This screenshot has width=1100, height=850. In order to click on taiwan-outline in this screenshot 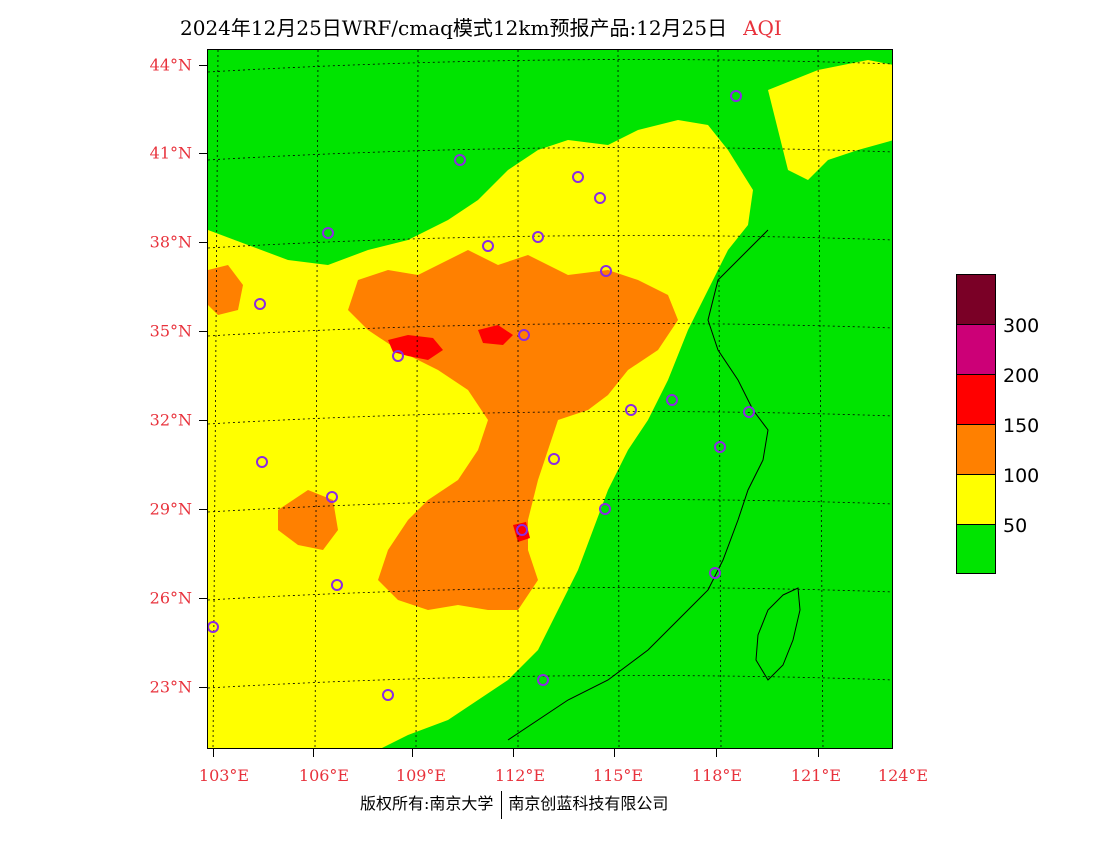, I will do `click(778, 634)`.